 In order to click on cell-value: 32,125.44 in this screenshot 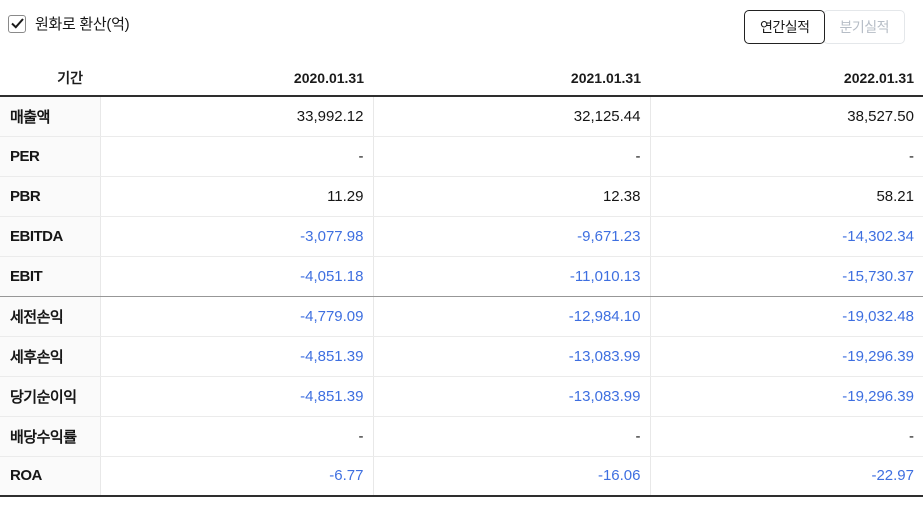, I will do `click(512, 116)`.